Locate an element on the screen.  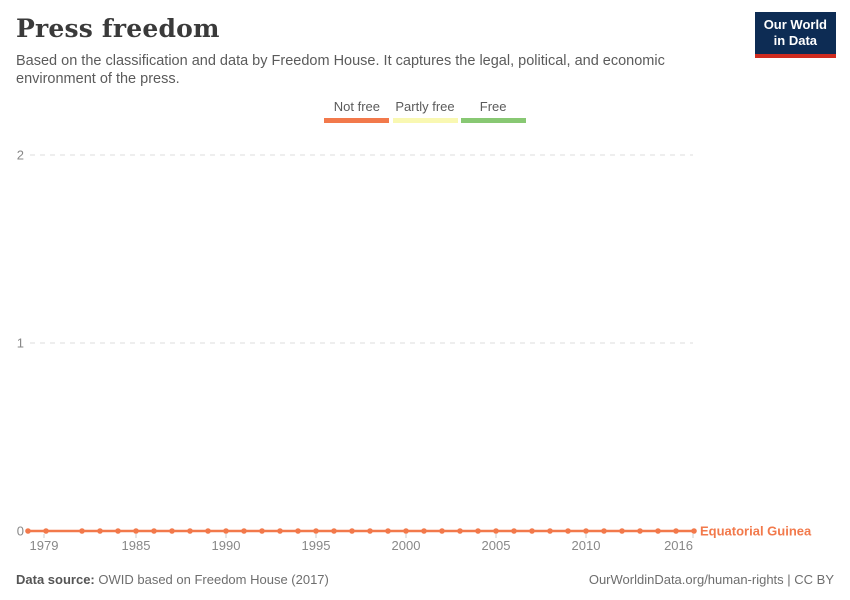
legend-item-free: Free is located at coordinates (493, 111).